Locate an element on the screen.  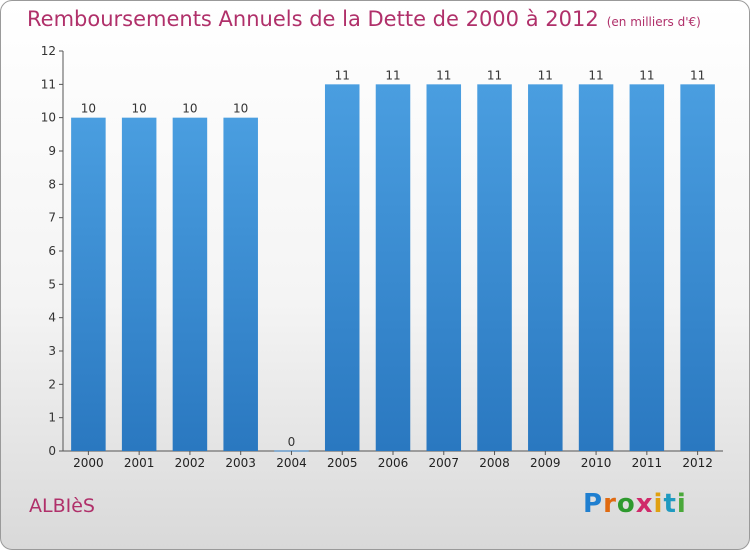
unit-label: (en milliers d'€) is located at coordinates (653, 22).